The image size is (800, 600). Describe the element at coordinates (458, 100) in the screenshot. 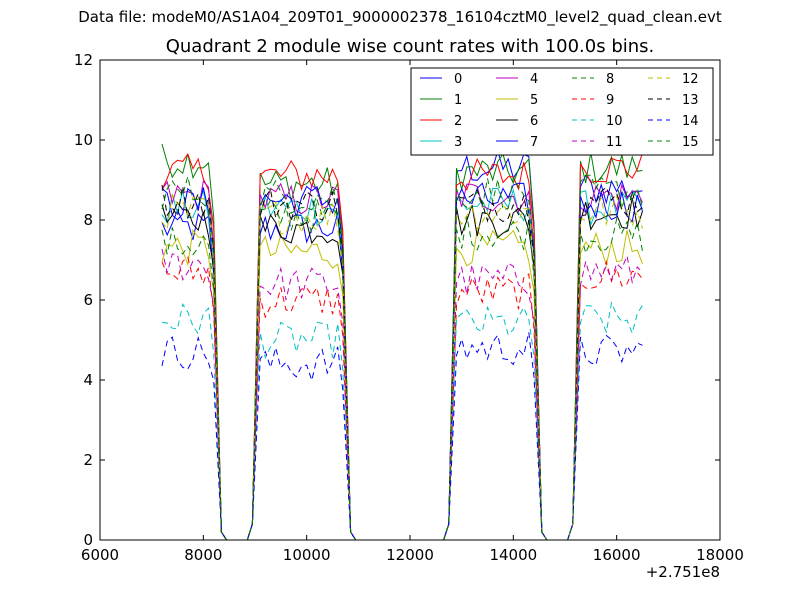

I see `legend-label-1: 1` at that location.